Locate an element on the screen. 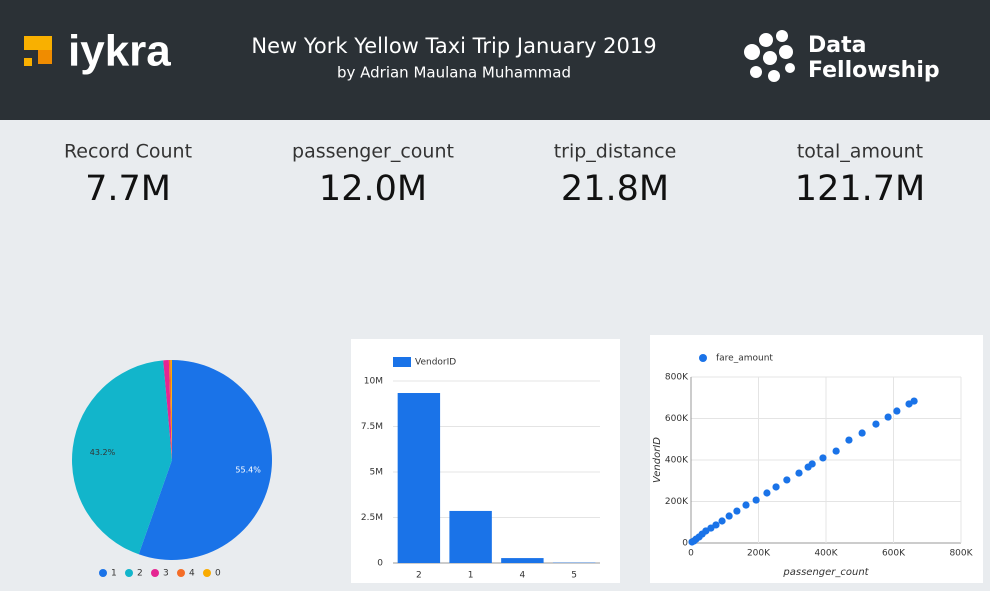 This screenshot has width=990, height=591. kpi-value: 21.8M is located at coordinates (615, 189).